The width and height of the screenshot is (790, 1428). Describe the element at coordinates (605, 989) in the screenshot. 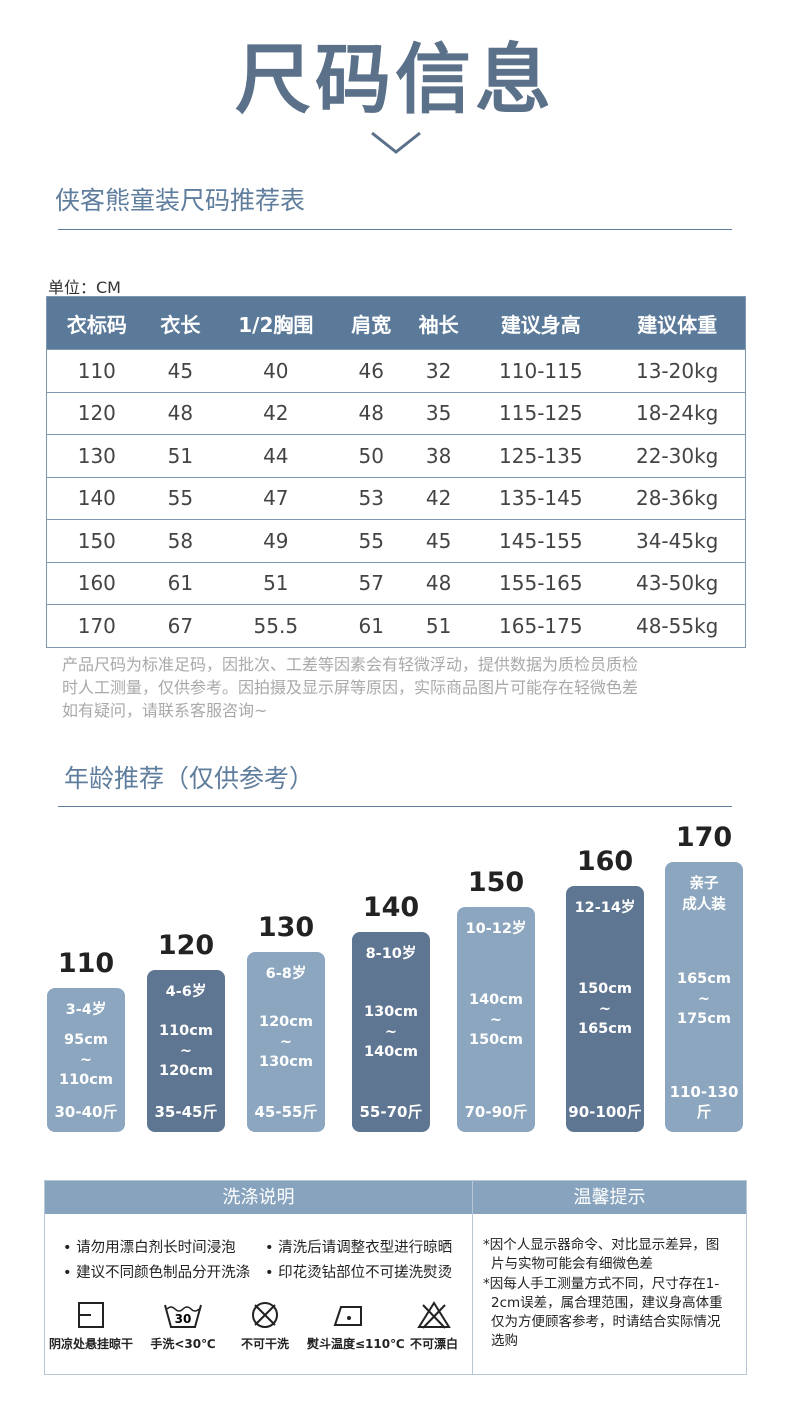

I see `height-line: 150cm` at that location.